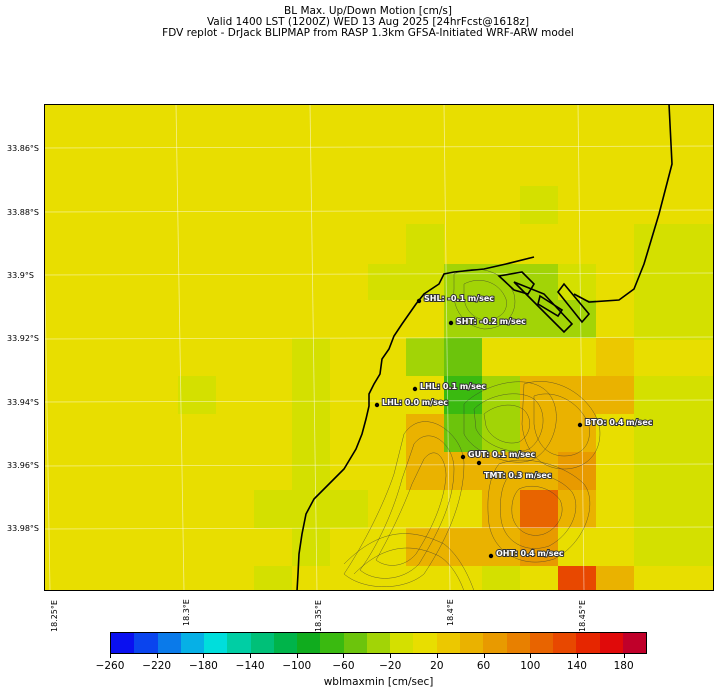 The image size is (721, 692). I want to click on station-shl: SHL: -0.1 m/sec, so click(455, 298).